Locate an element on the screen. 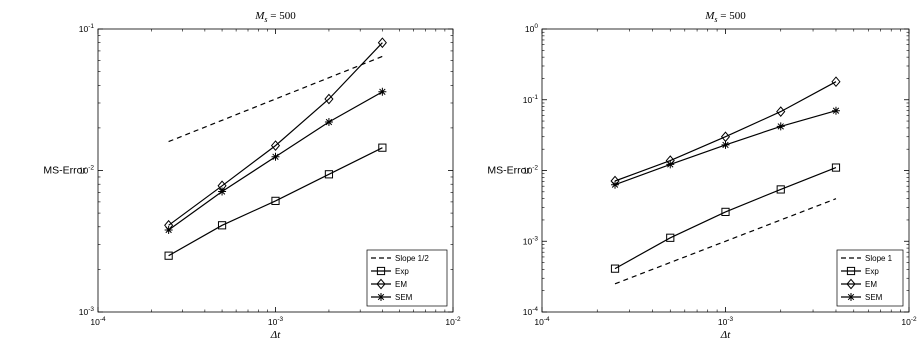 This screenshot has height=344, width=917. legend-box is located at coordinates (407, 278).